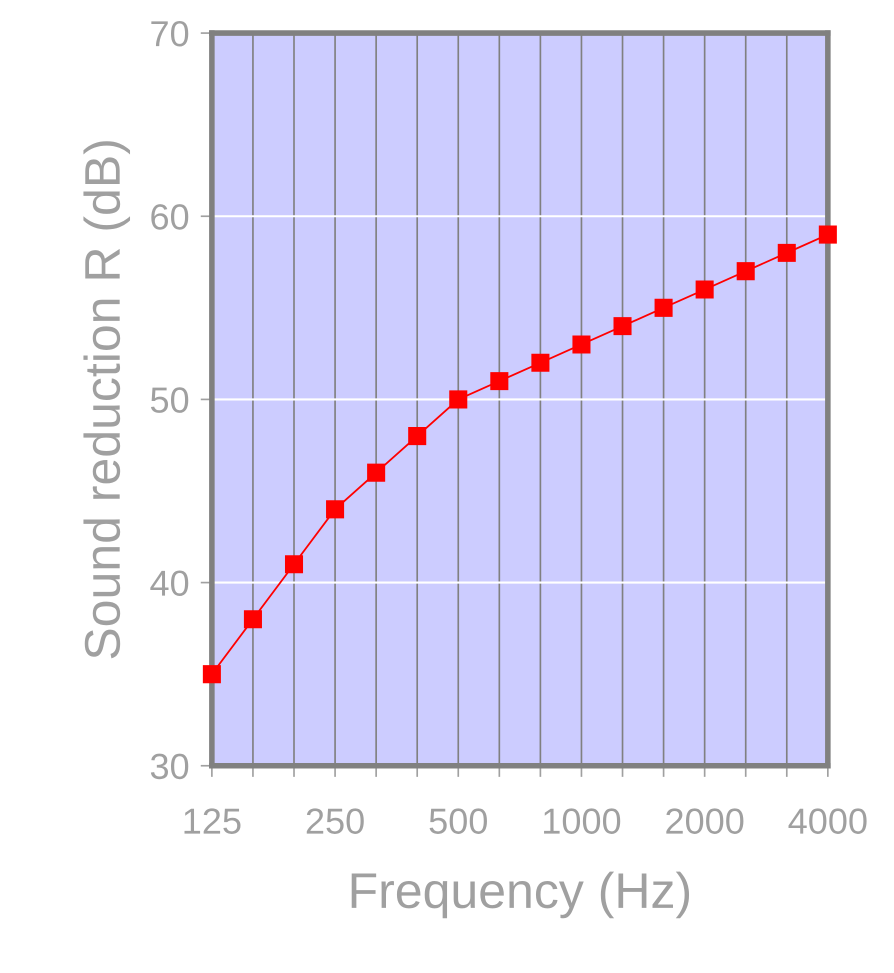 Image resolution: width=894 pixels, height=973 pixels. What do you see at coordinates (212, 821) in the screenshot?
I see `x-tick-label: 125` at bounding box center [212, 821].